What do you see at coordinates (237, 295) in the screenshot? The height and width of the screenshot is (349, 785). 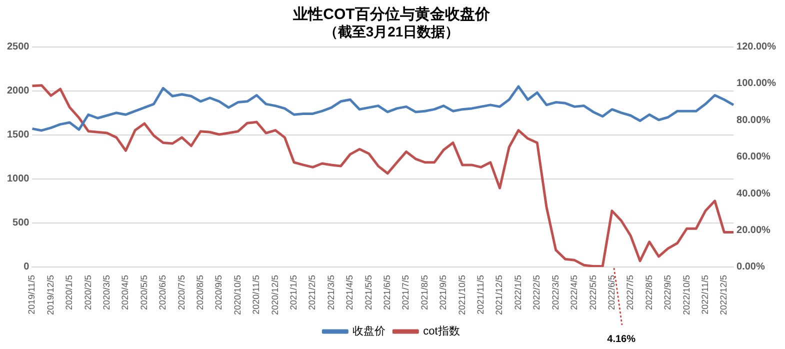 I see `x-tick-label: 2020/10/5` at bounding box center [237, 295].